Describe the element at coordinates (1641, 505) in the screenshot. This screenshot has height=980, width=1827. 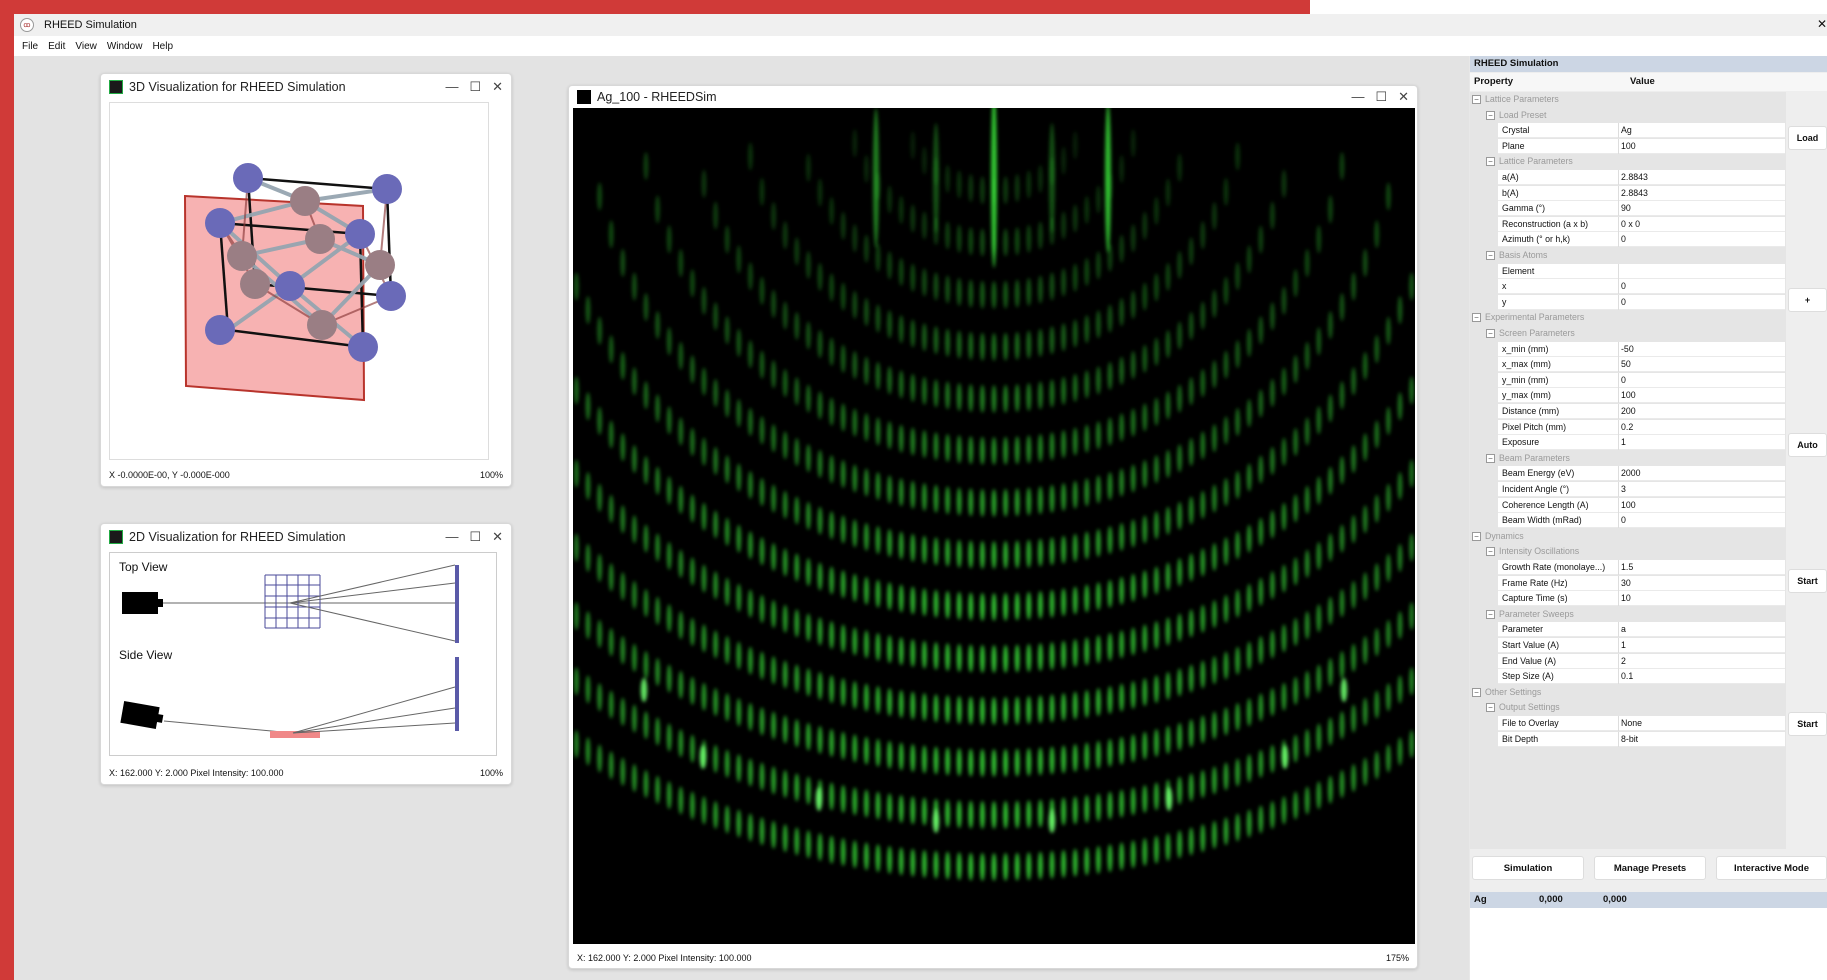
I see `property-row: Coherence Length (A) 100` at that location.